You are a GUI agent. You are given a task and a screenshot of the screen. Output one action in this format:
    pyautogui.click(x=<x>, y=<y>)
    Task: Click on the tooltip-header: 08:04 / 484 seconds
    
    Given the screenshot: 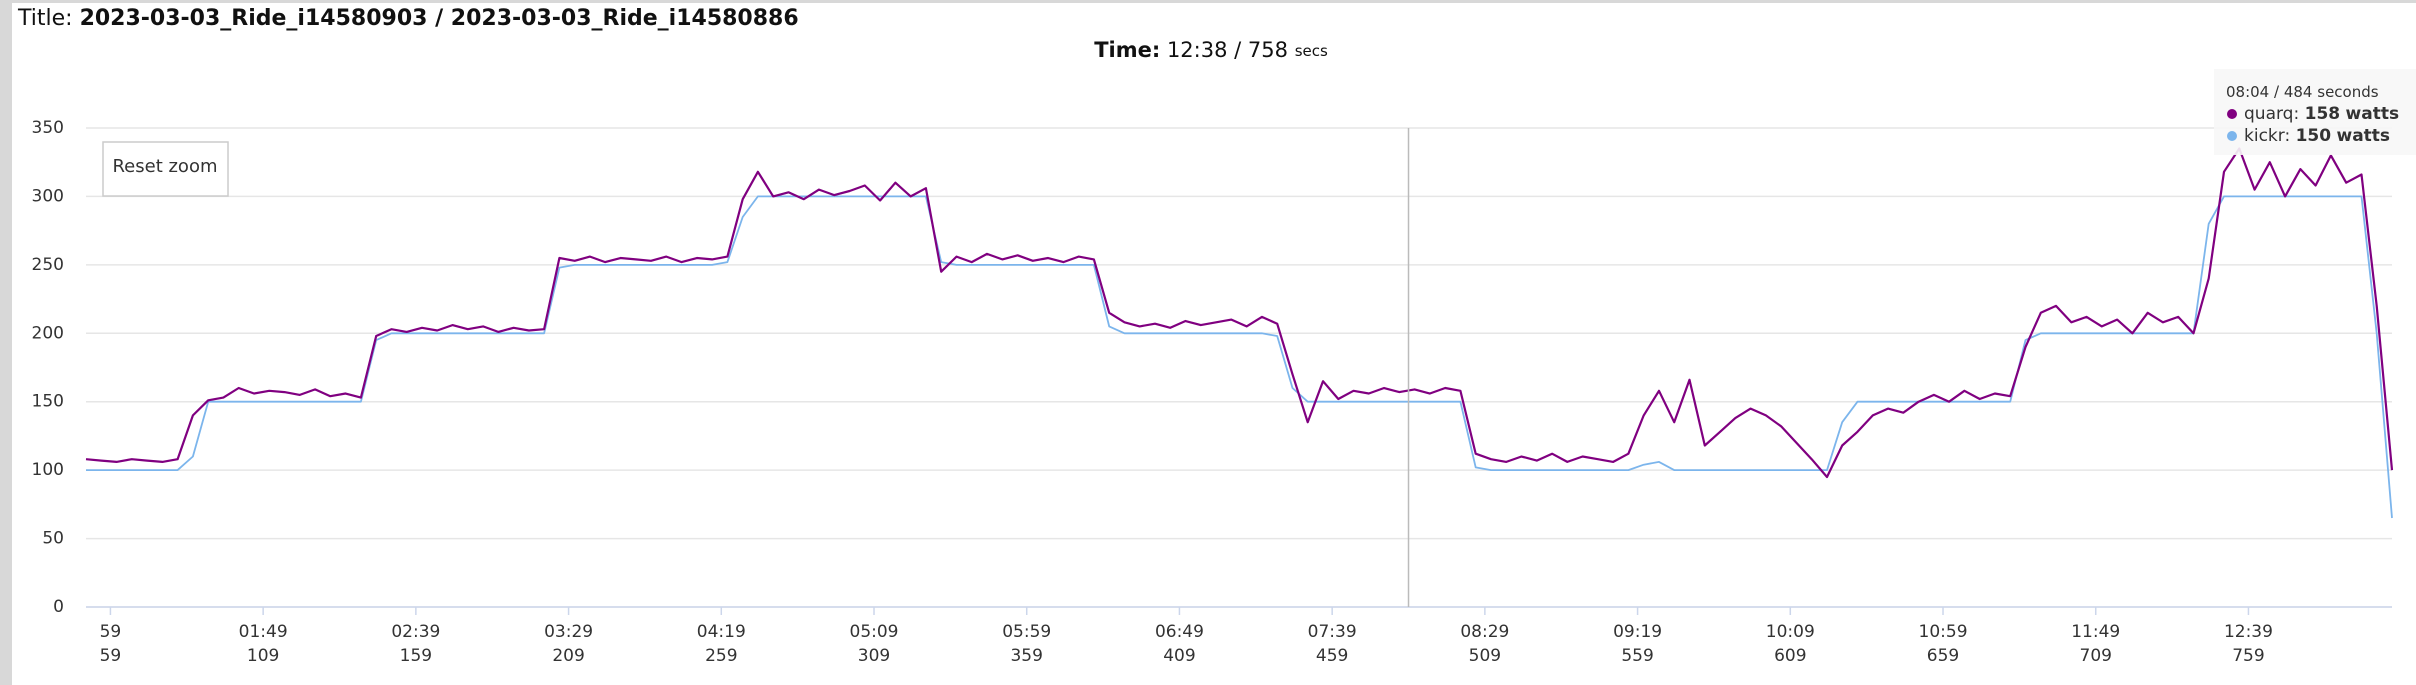 What is the action you would take?
    pyautogui.click(x=2302, y=92)
    